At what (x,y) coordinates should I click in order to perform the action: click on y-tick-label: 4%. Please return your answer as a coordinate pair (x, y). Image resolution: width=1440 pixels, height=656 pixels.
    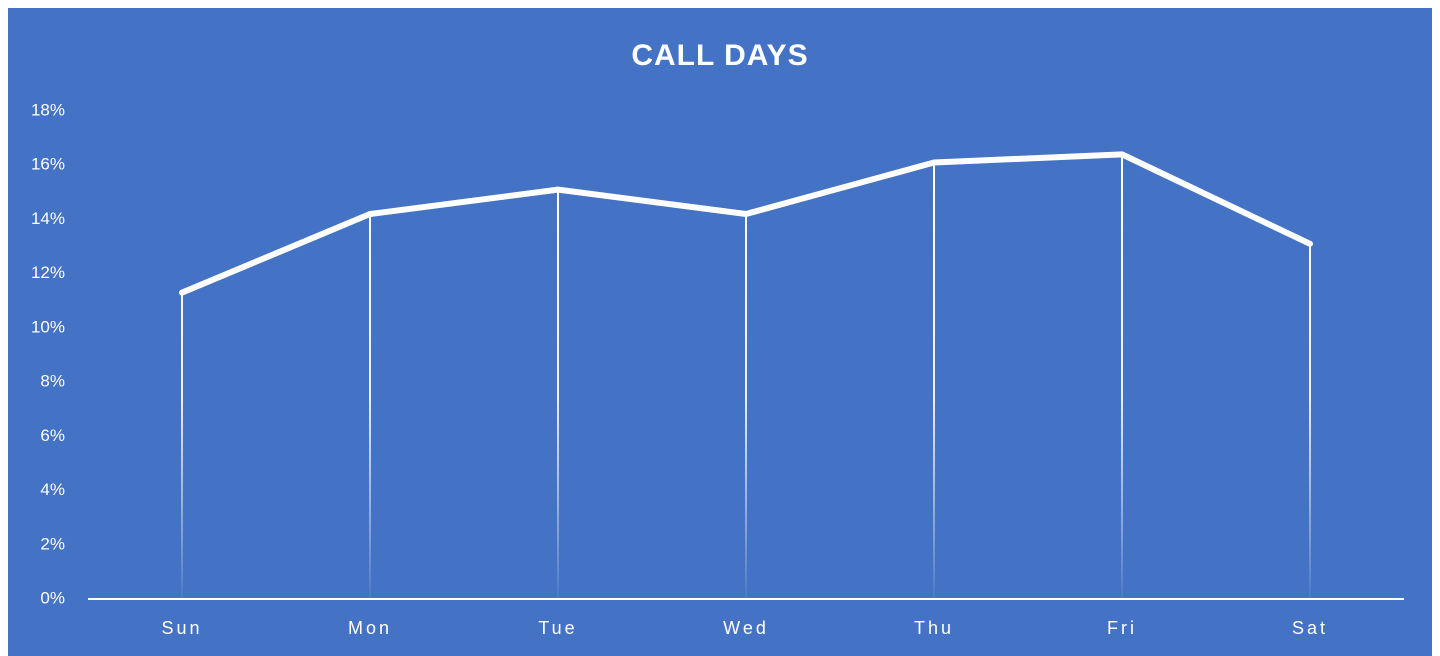
    Looking at the image, I should click on (52, 489).